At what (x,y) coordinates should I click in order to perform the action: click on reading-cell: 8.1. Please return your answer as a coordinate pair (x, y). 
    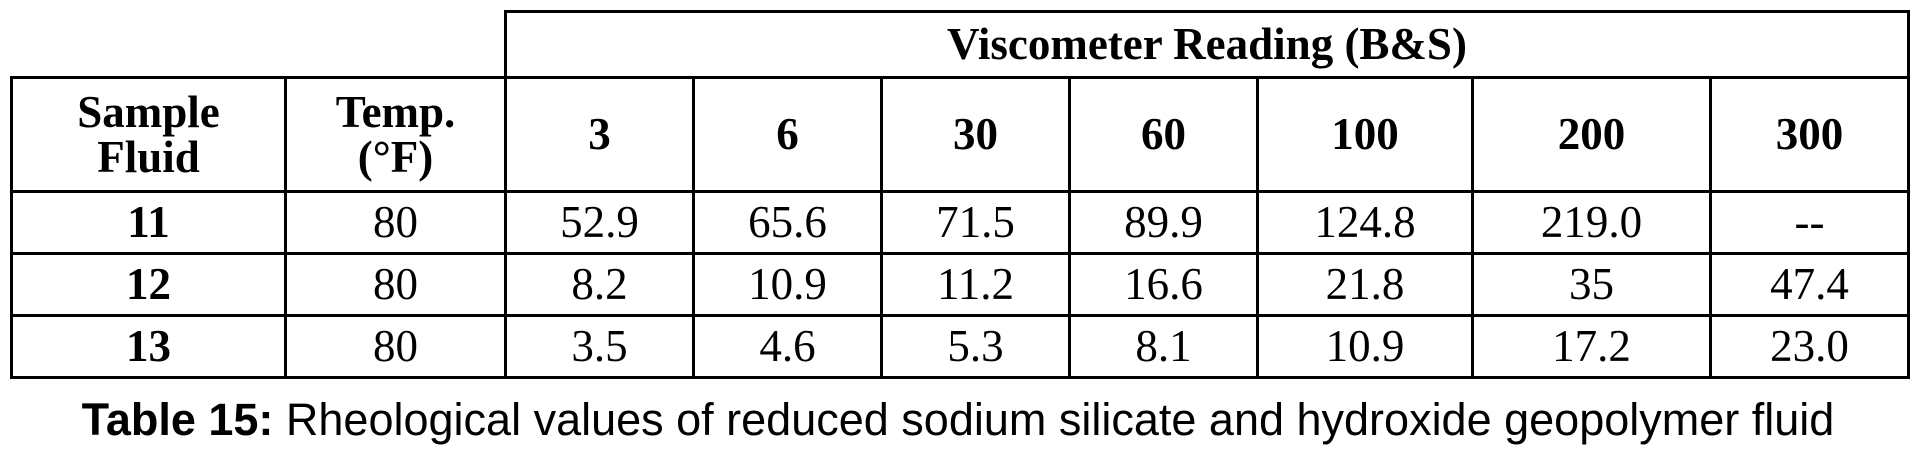
    Looking at the image, I should click on (1163, 346).